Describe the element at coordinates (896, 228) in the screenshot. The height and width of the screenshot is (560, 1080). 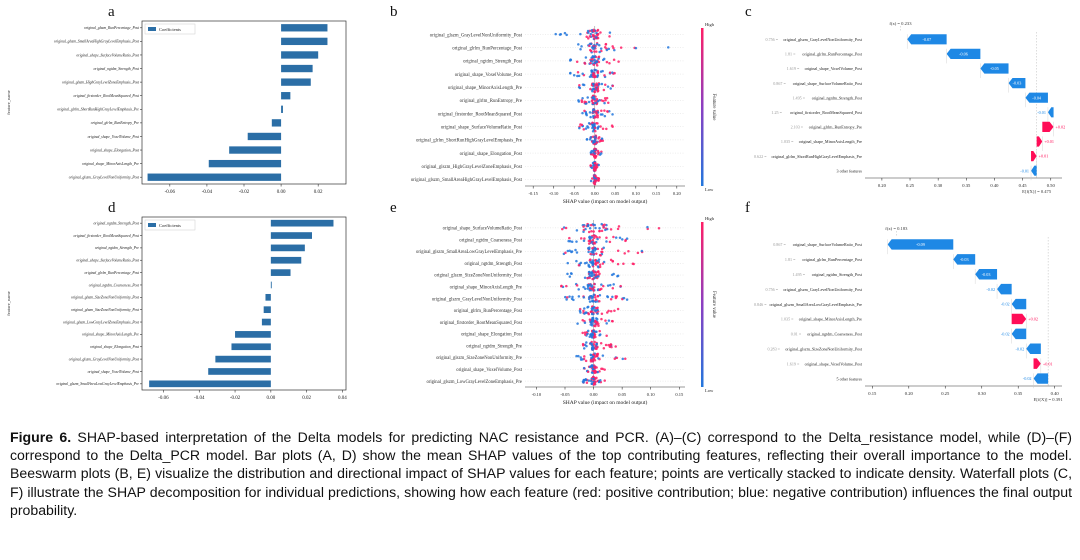
I see `output-value-label: f(x) = 0.183` at that location.